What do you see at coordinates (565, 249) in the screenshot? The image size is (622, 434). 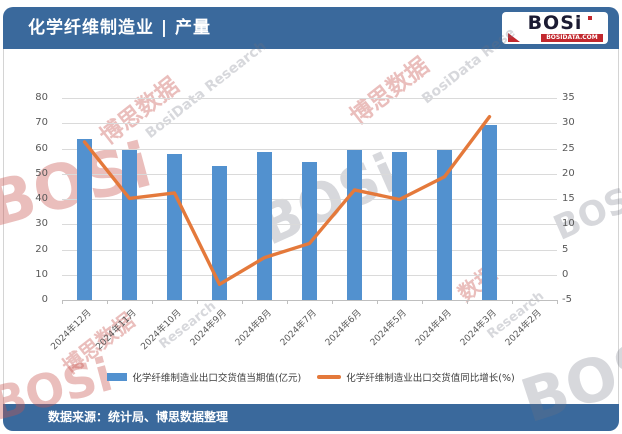 I see `y-axis-label-right: 5` at bounding box center [565, 249].